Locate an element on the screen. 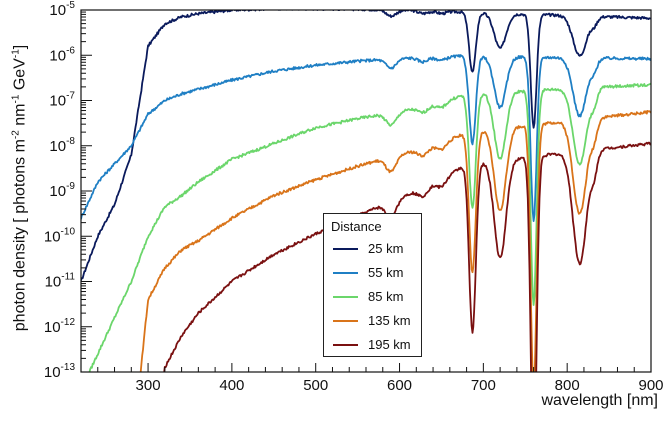  legend-label: 195 km is located at coordinates (389, 344).